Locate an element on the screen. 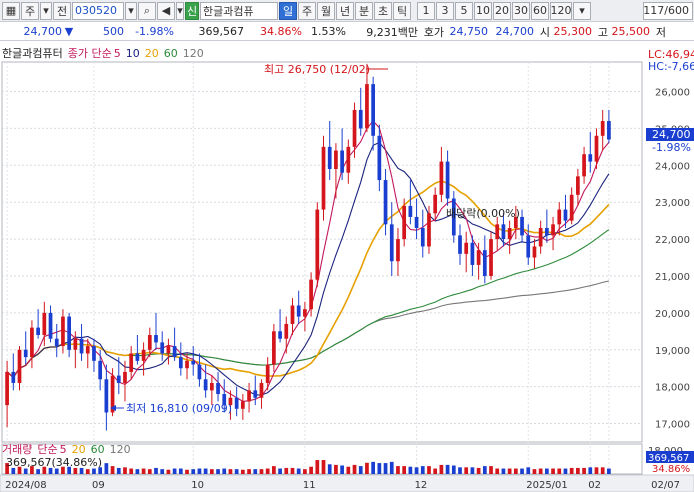  minute-option-10: 10 is located at coordinates (483, 10).